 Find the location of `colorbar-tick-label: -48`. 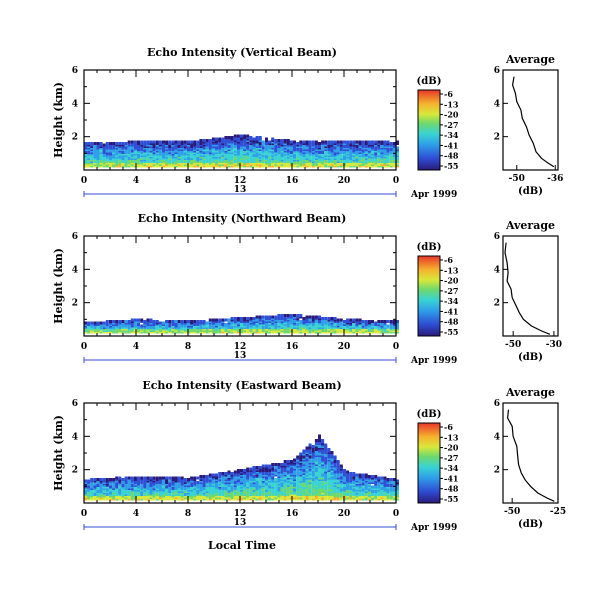

colorbar-tick-label: -48 is located at coordinates (451, 489).